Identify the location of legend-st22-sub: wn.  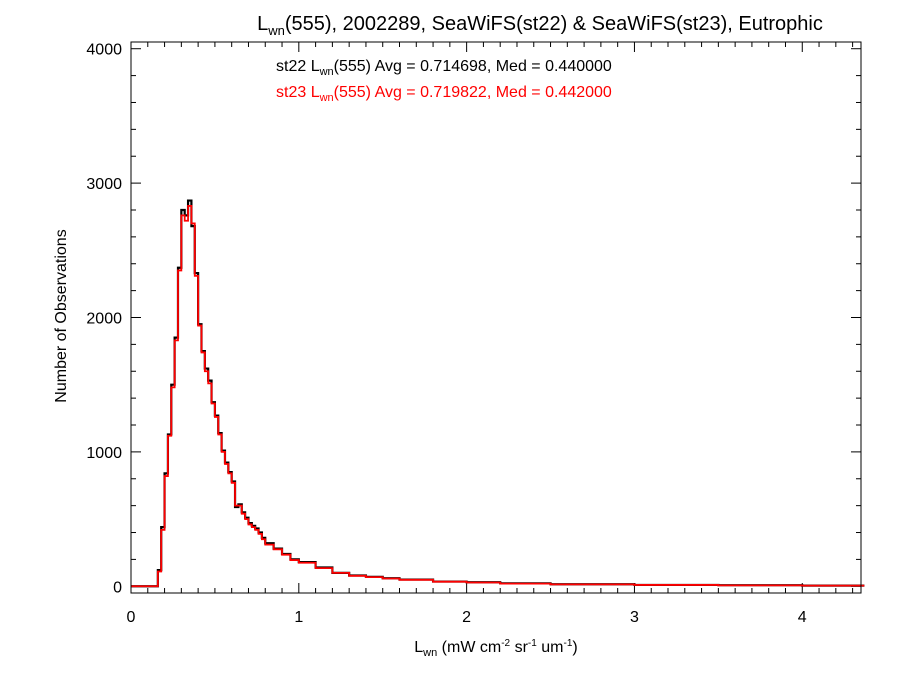
(326, 72).